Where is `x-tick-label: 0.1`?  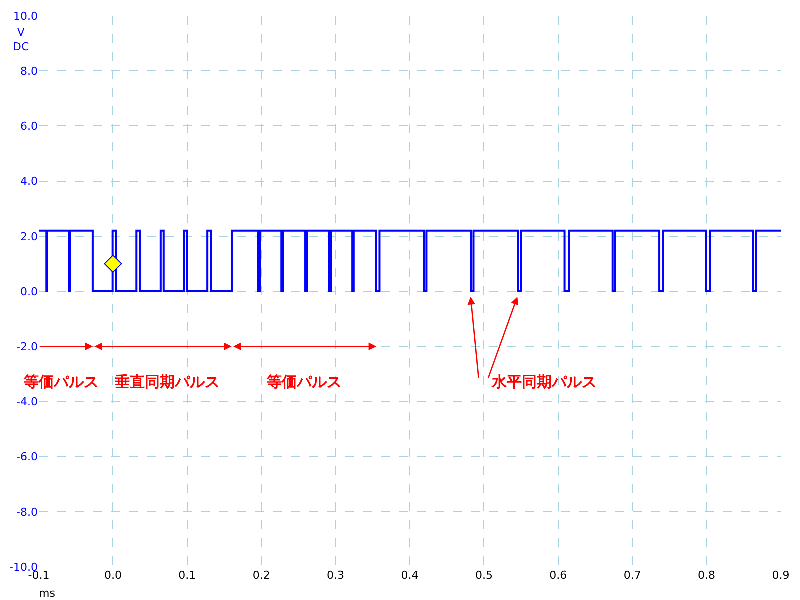 x-tick-label: 0.1 is located at coordinates (187, 575).